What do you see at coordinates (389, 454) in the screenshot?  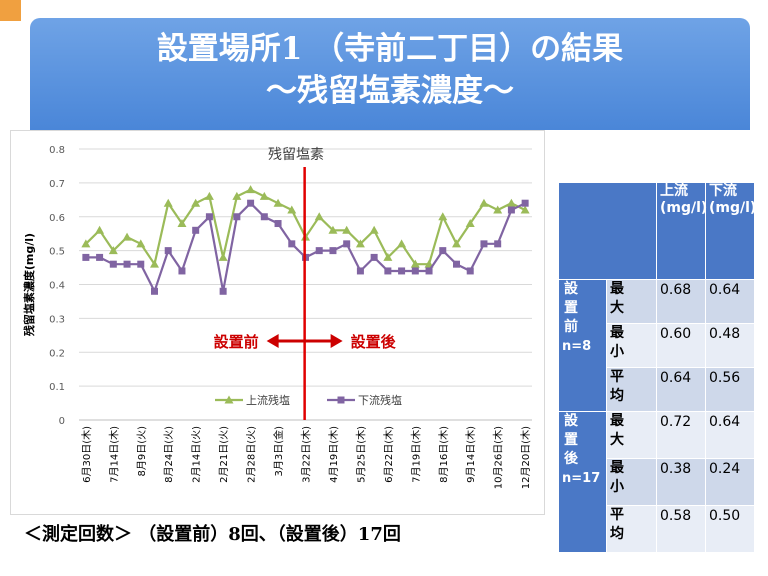 I see `x-tick-label: 6月22日(木)` at bounding box center [389, 454].